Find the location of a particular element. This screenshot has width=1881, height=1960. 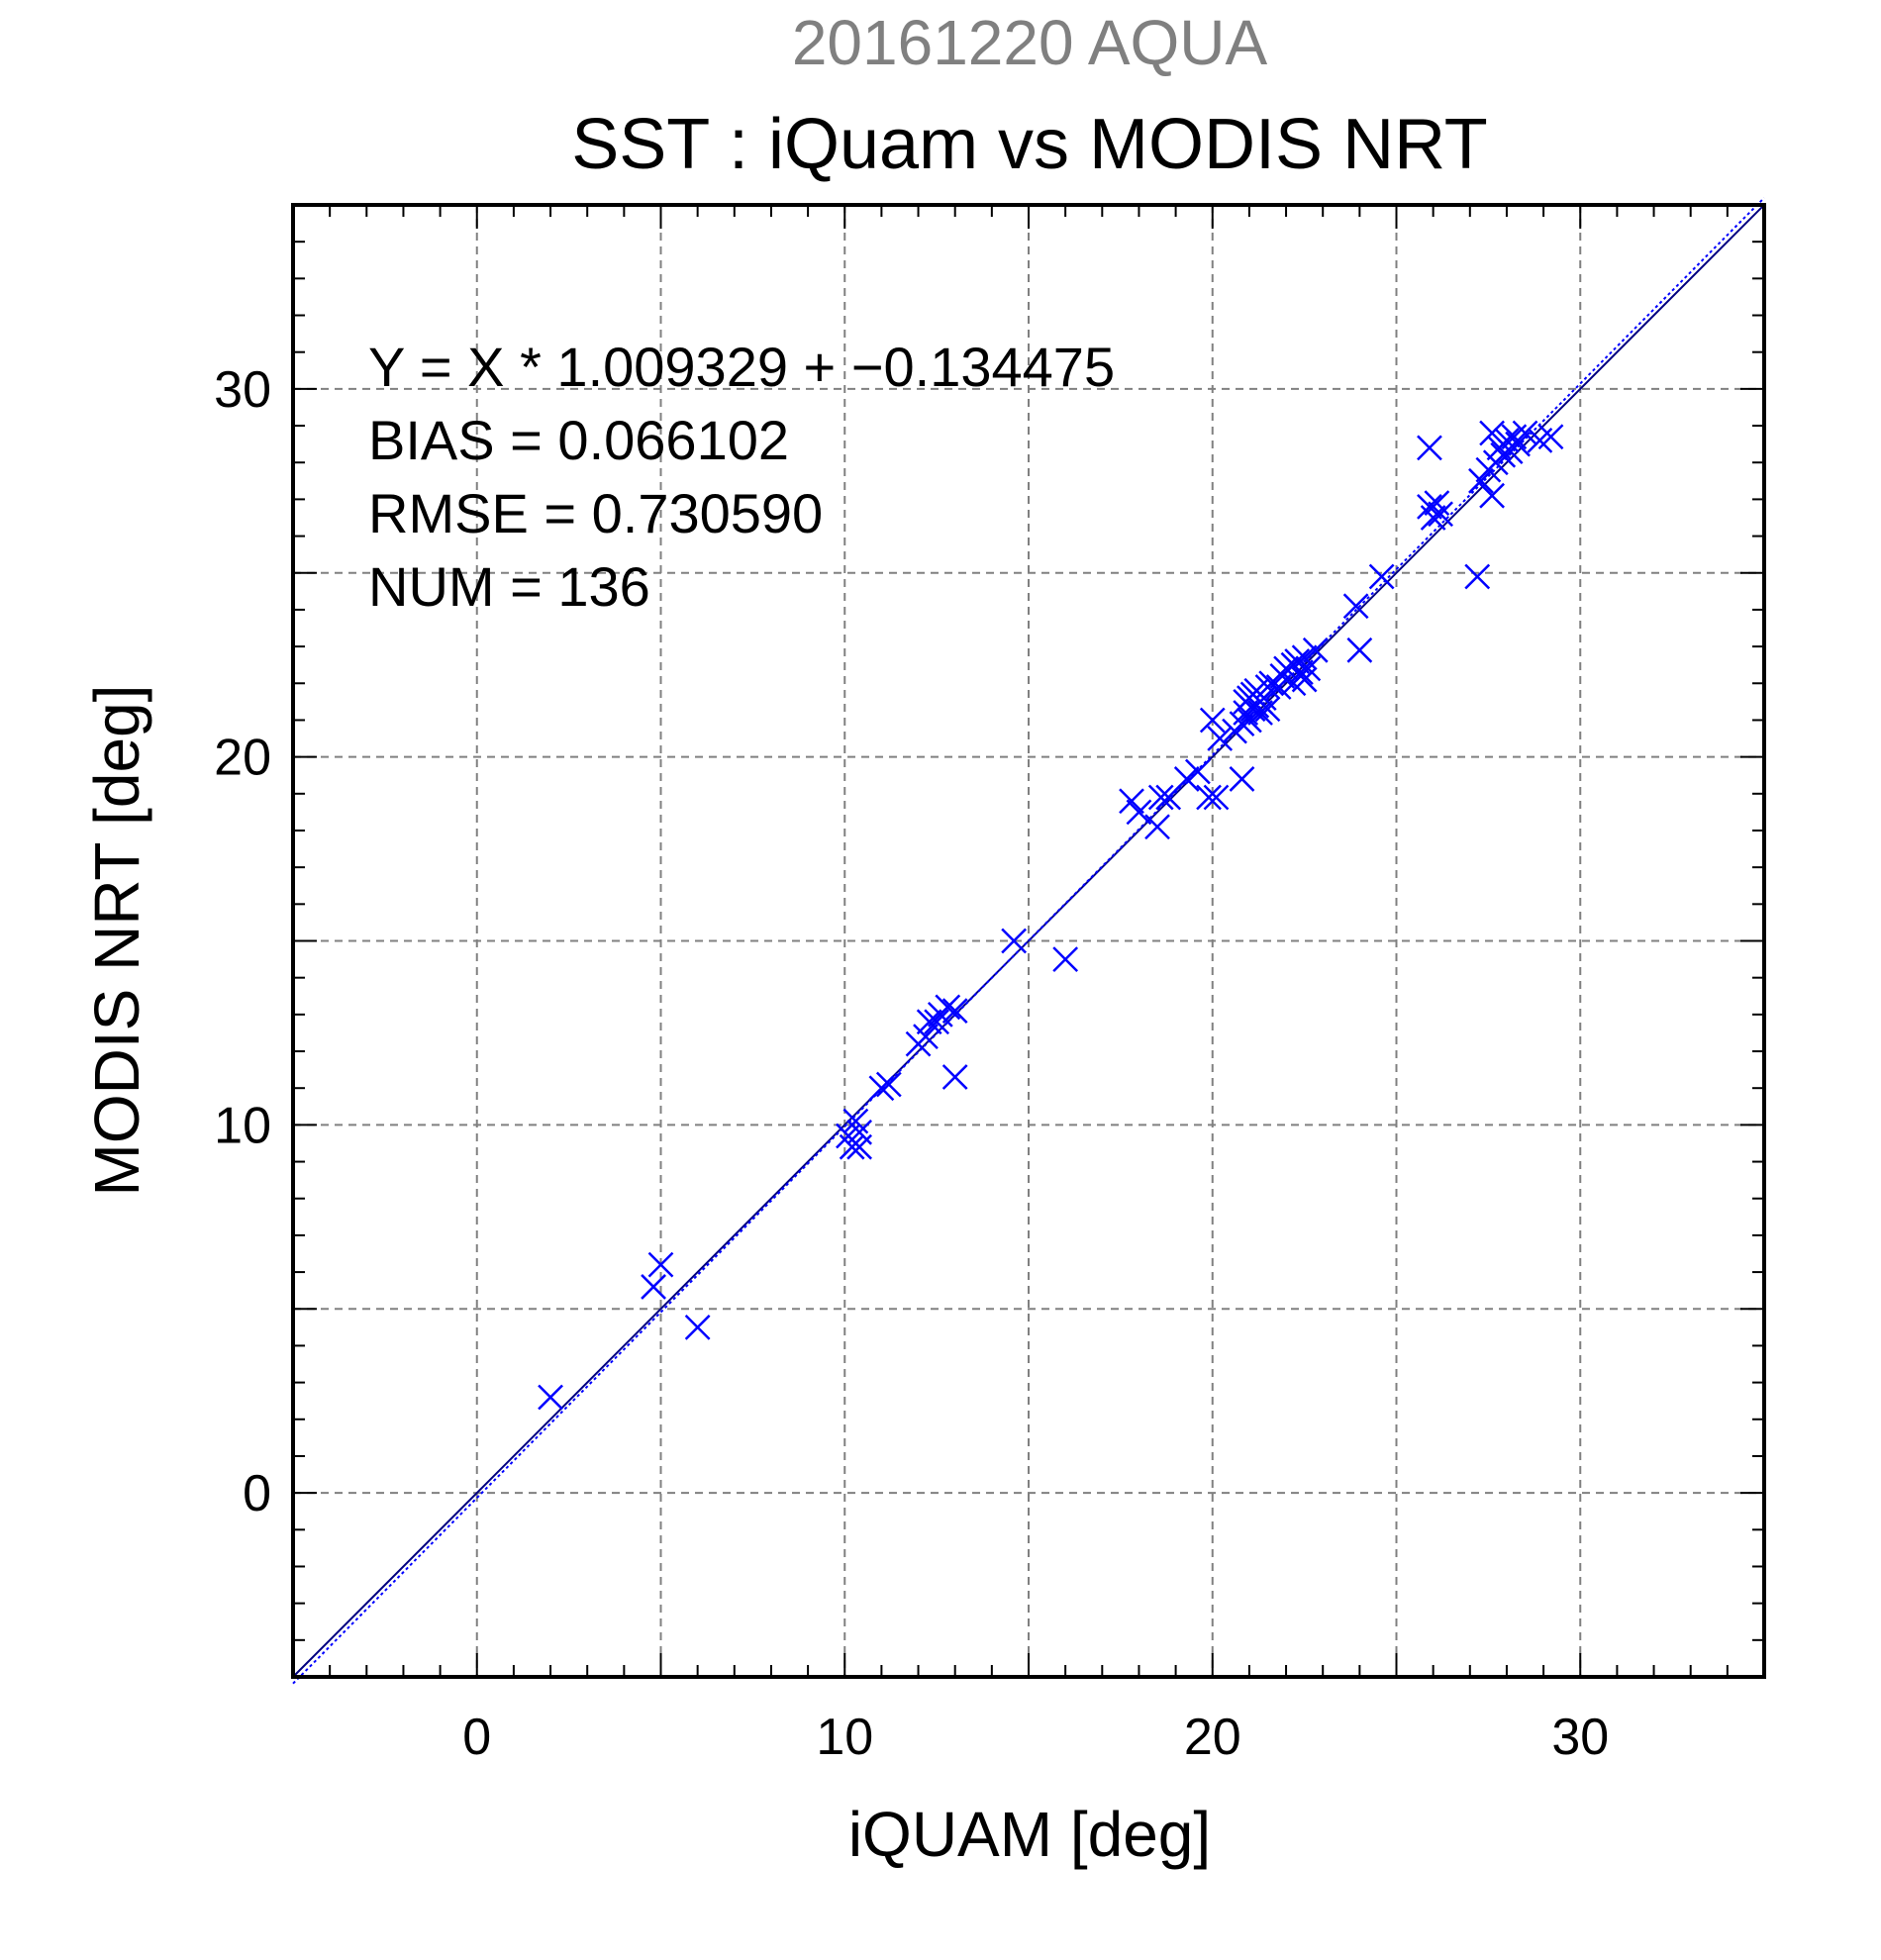

y-tick-label: 20 is located at coordinates (243, 758).